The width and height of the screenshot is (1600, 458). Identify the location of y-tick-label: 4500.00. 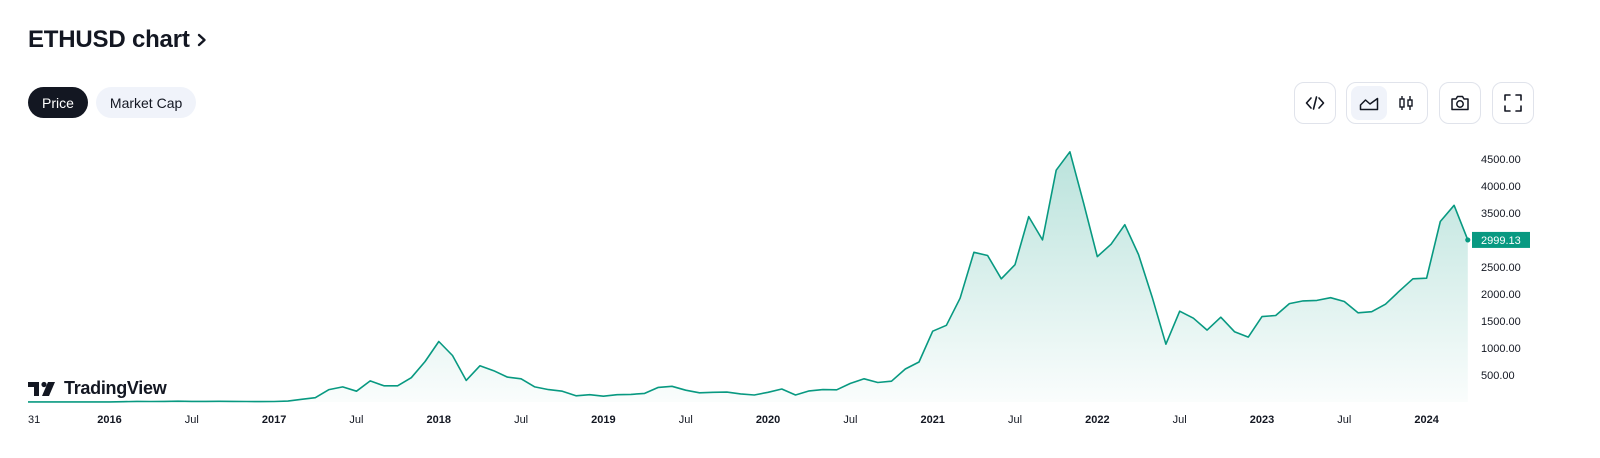
(1501, 160).